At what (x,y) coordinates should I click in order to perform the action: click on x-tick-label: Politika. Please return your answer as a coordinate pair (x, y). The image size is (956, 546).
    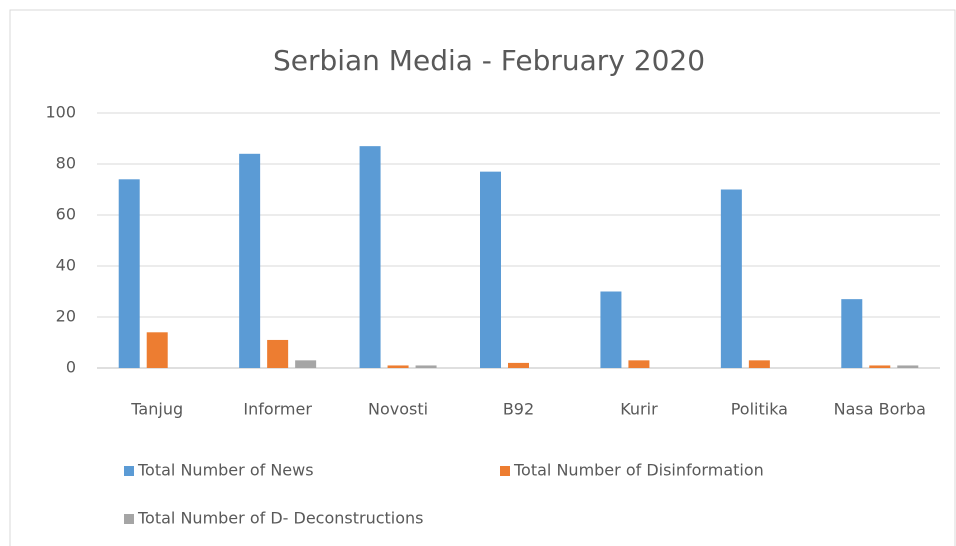
    Looking at the image, I should click on (759, 409).